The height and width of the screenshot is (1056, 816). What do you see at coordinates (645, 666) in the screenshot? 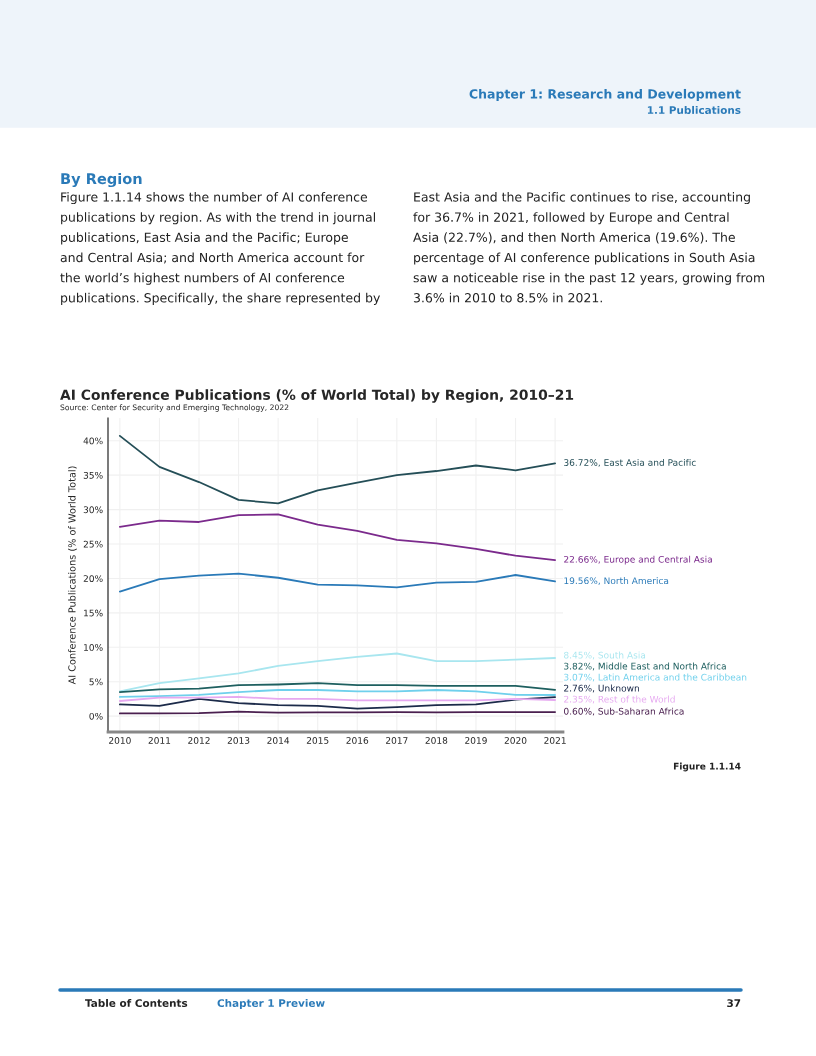
I see `text: 3.82%, Middle East and North Africa` at bounding box center [645, 666].